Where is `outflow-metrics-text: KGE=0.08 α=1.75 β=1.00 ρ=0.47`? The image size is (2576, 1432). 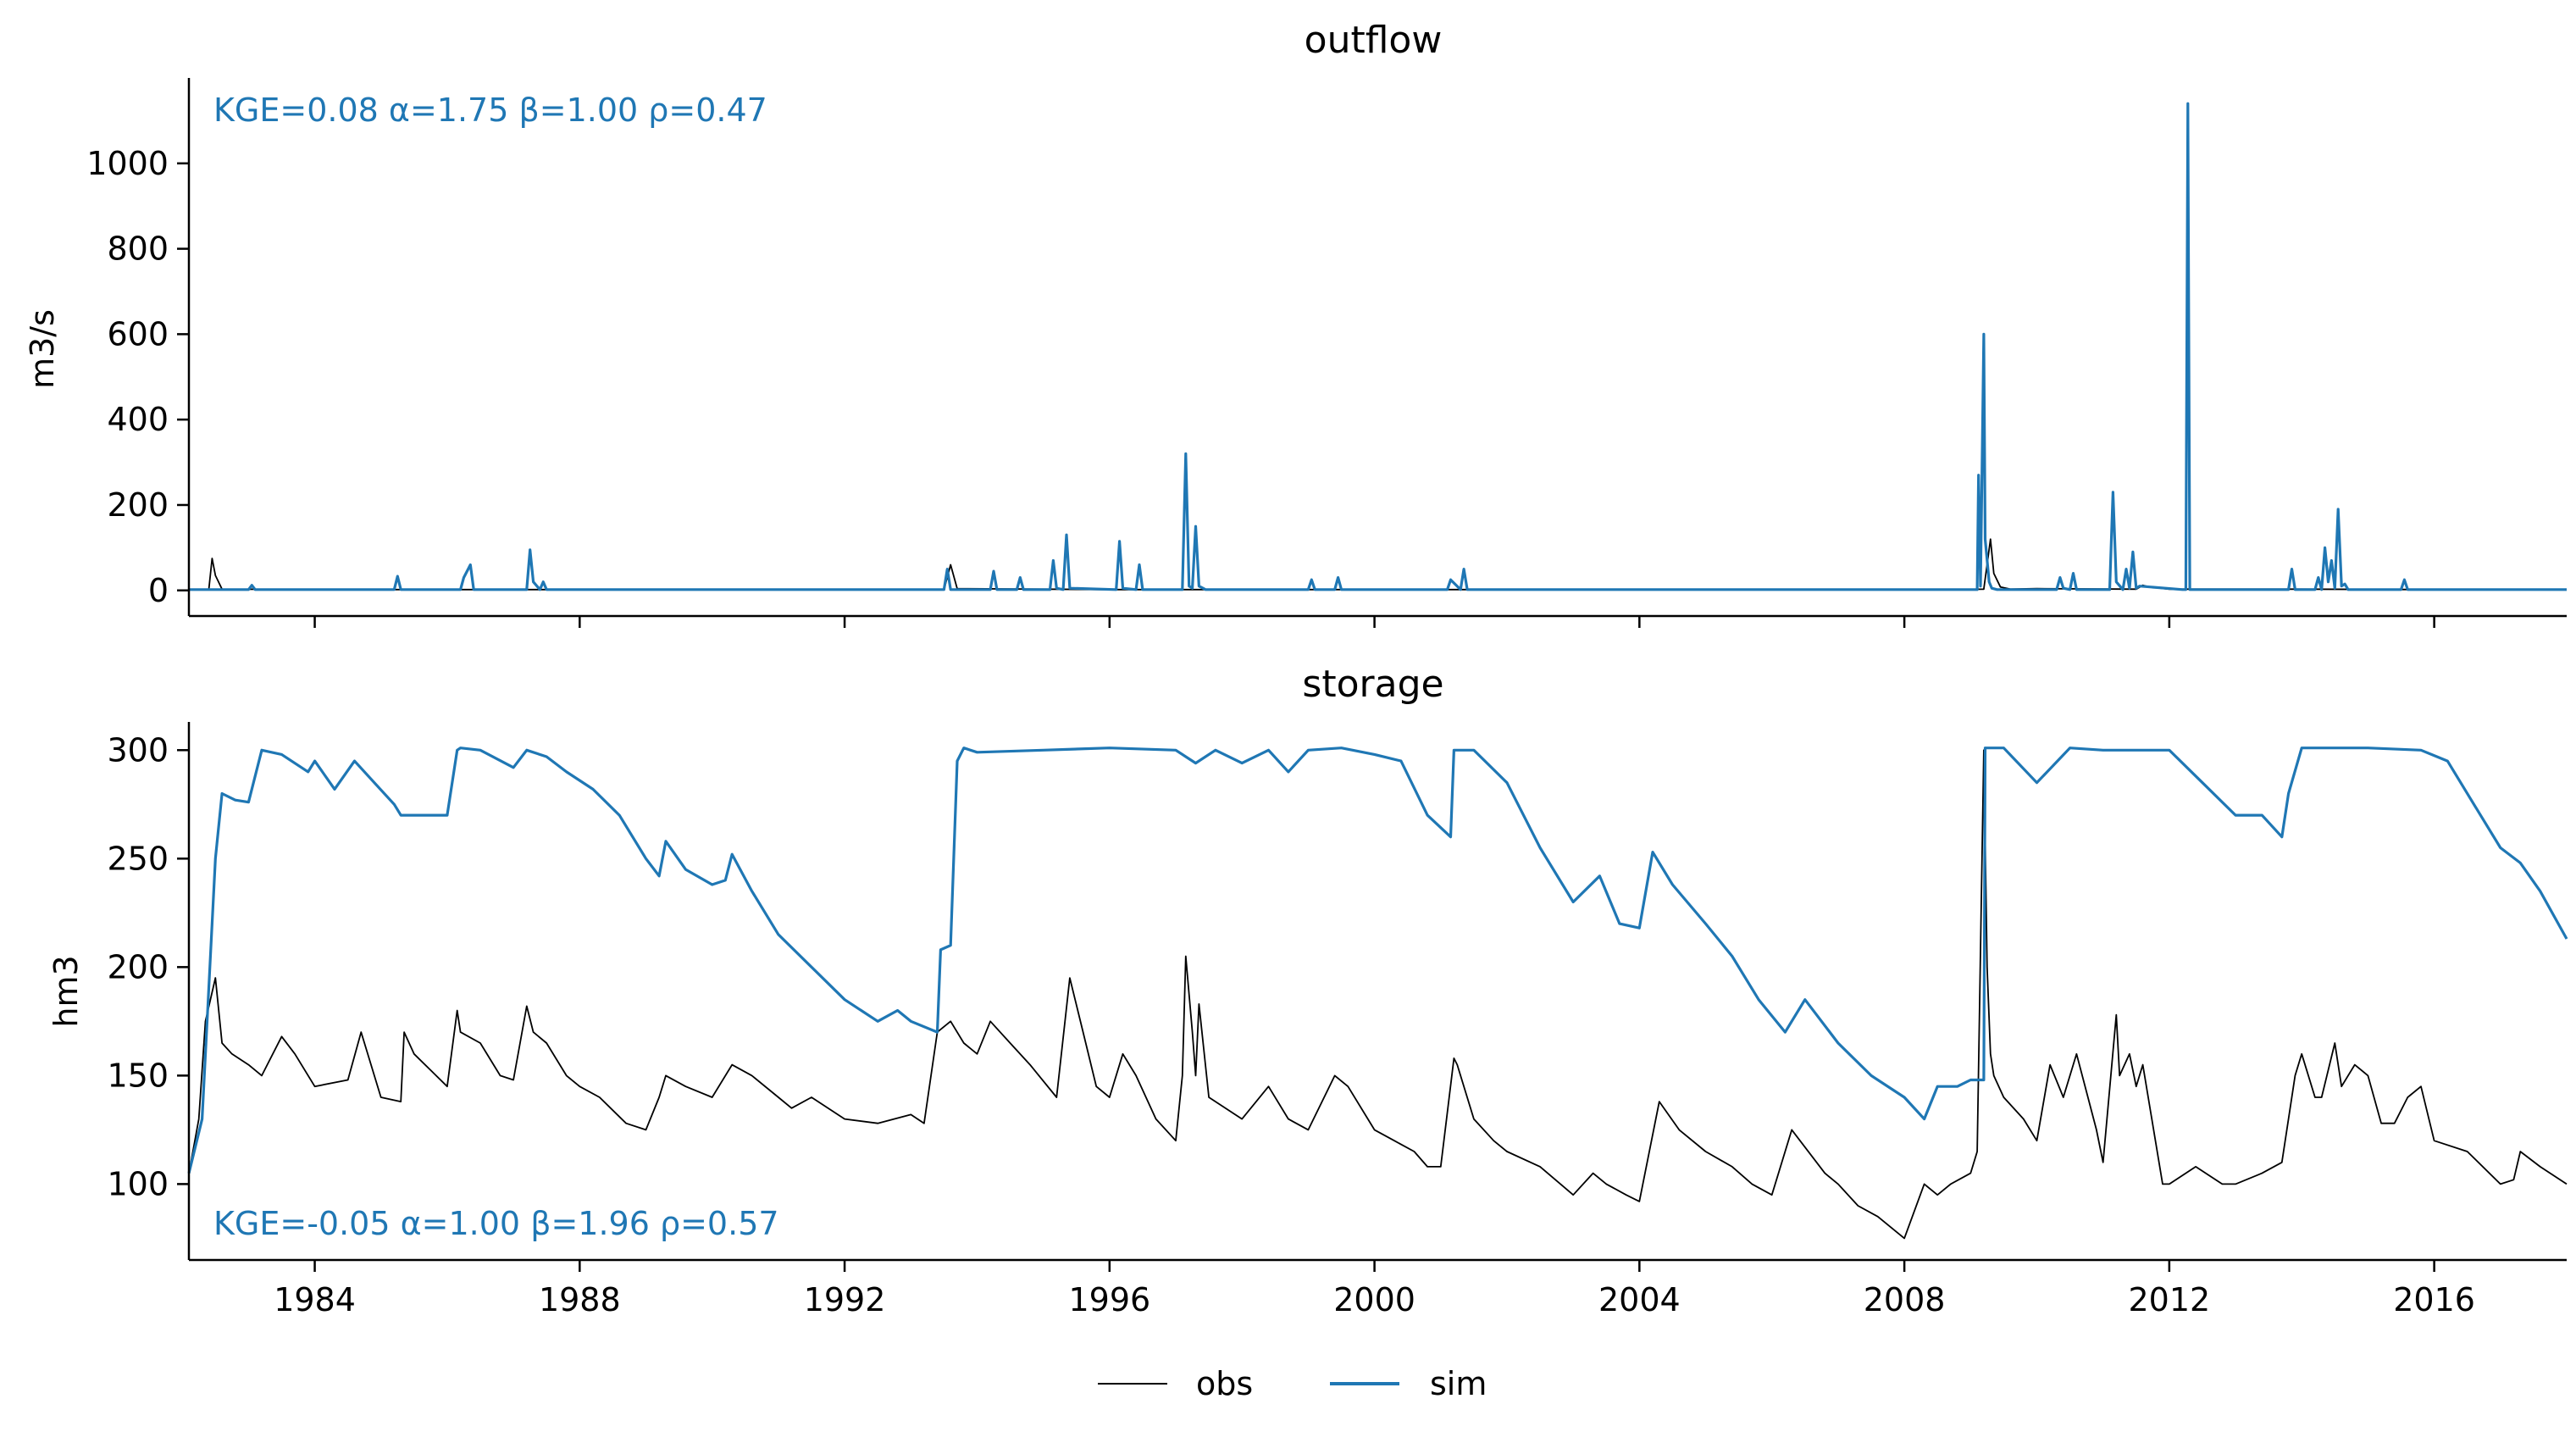
outflow-metrics-text: KGE=0.08 α=1.75 β=1.00 ρ=0.47 is located at coordinates (490, 110).